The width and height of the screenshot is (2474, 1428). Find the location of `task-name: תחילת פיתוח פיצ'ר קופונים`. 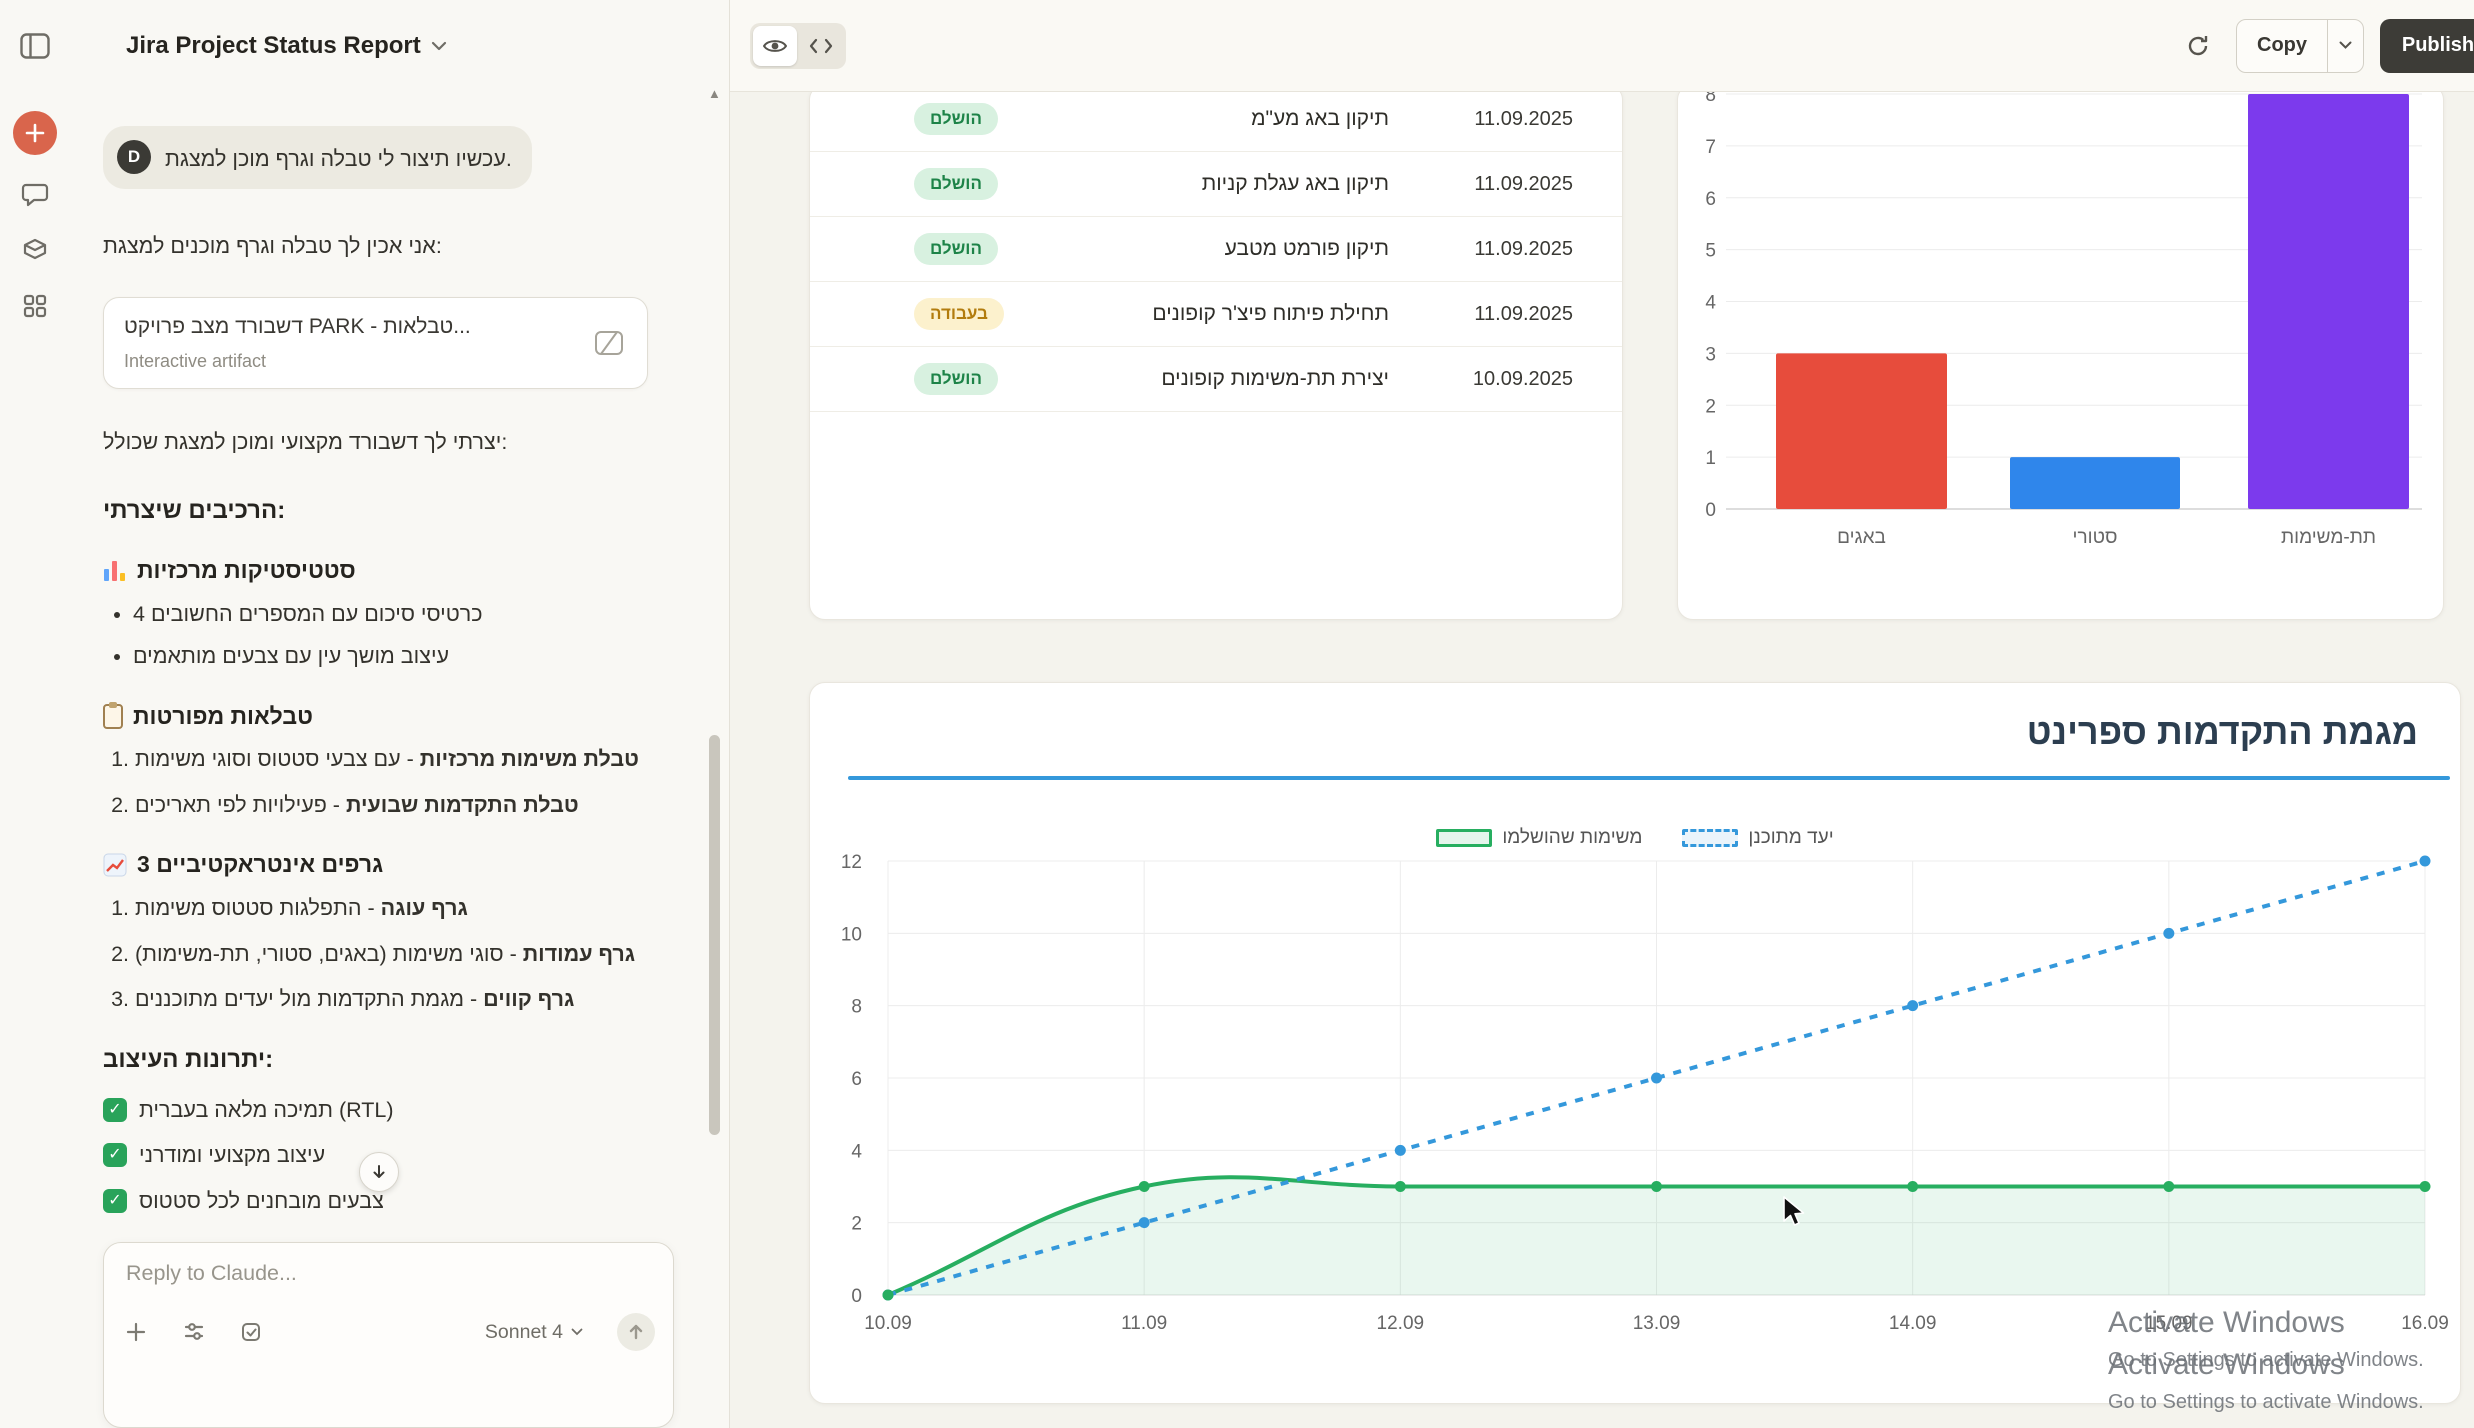

task-name: תחילת פיתוח פיצ'ר קופונים is located at coordinates (1270, 313).